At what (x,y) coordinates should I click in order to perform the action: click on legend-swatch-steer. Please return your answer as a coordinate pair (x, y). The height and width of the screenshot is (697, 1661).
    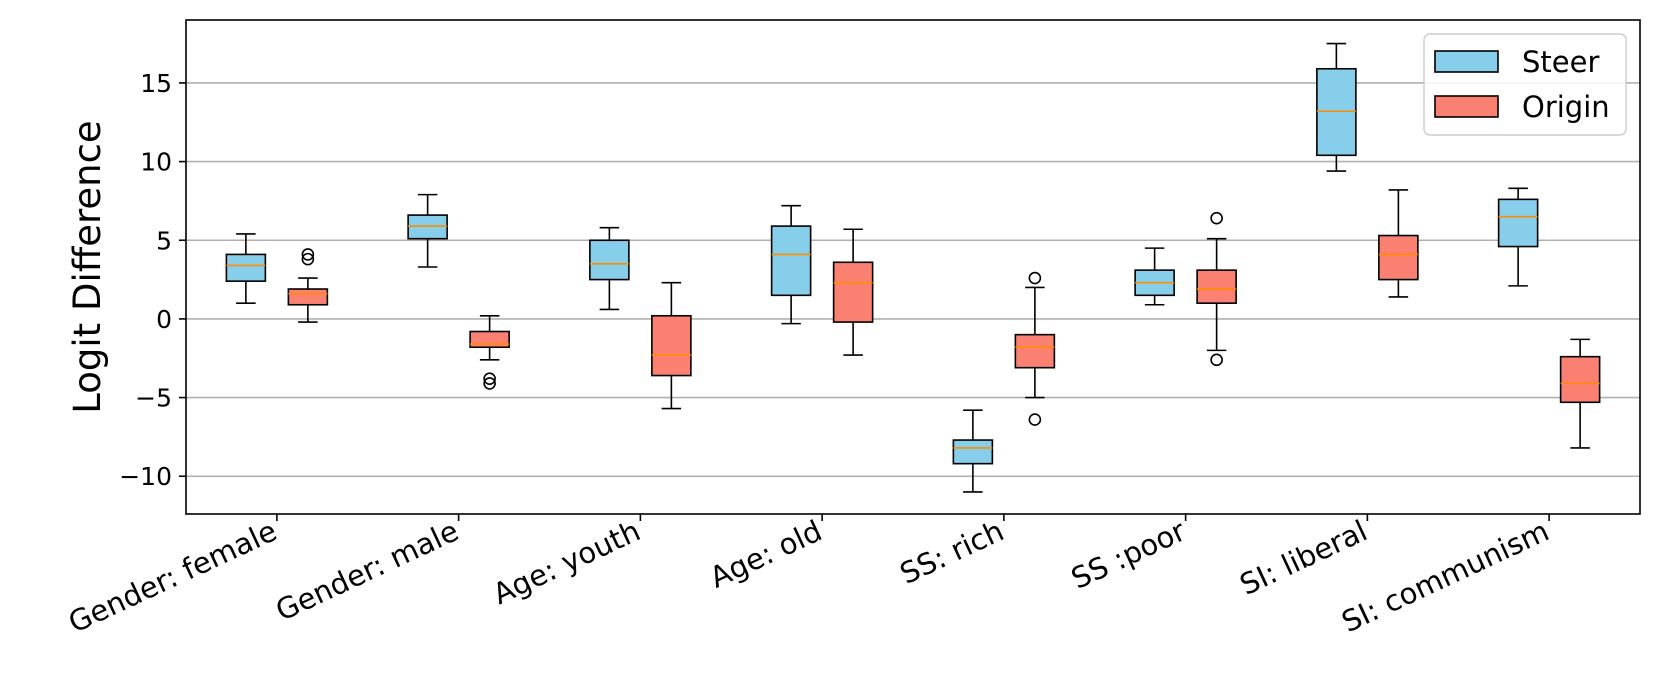
    Looking at the image, I should click on (1466, 61).